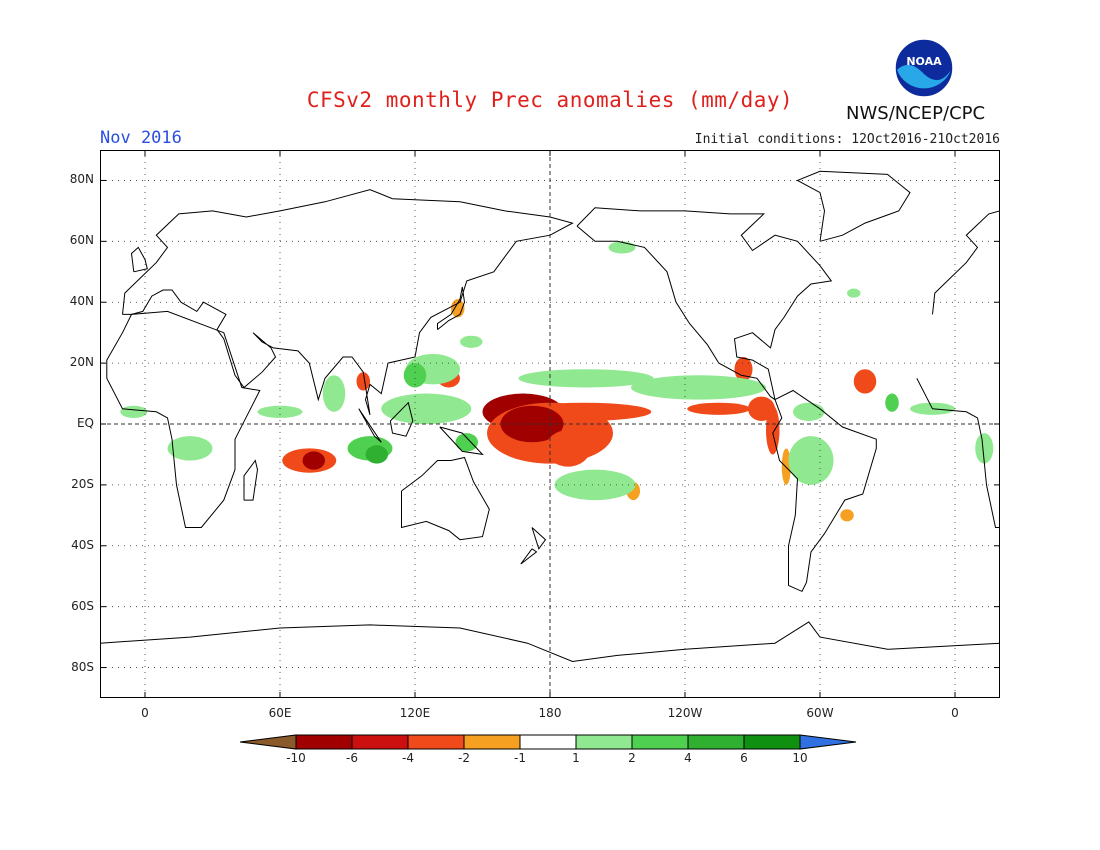  Describe the element at coordinates (82, 483) in the screenshot. I see `lat-label: 20S` at that location.